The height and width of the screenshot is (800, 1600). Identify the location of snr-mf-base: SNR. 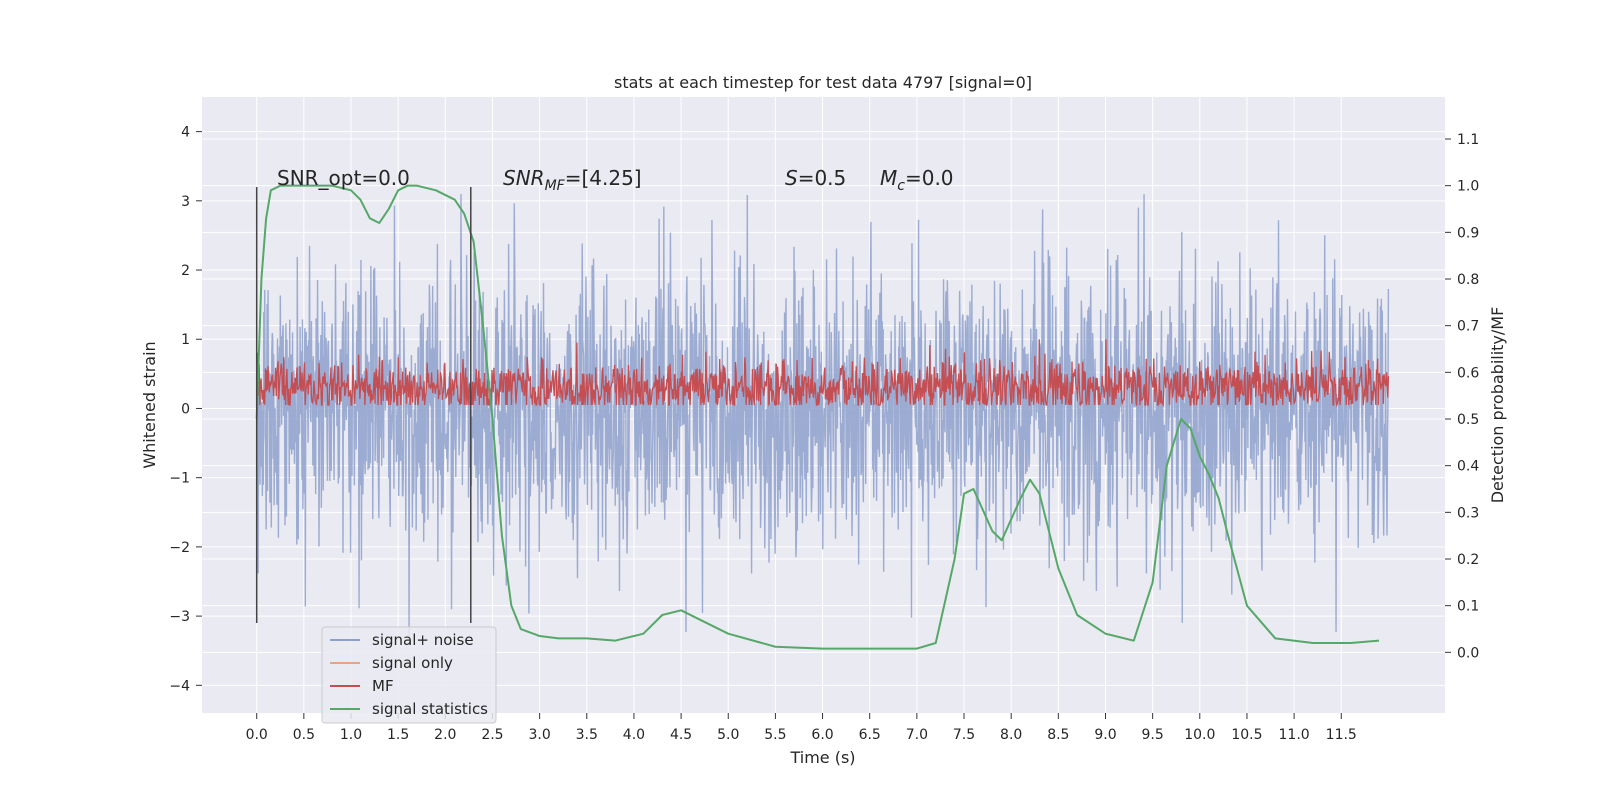
(524, 178).